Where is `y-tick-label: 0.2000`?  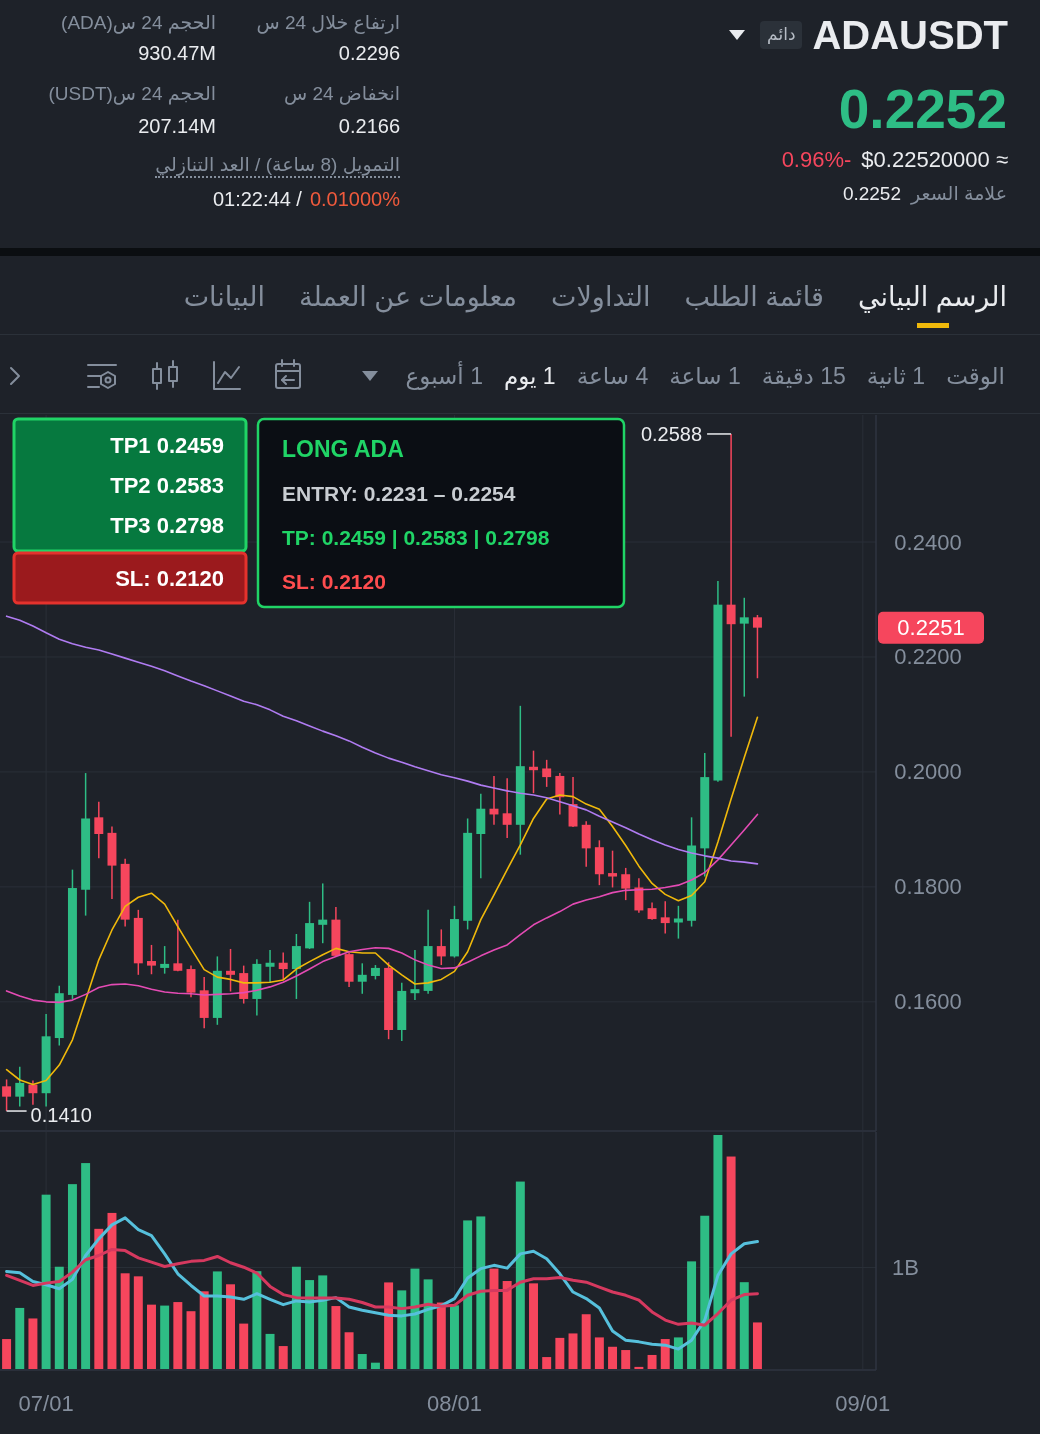
y-tick-label: 0.2000 is located at coordinates (928, 772).